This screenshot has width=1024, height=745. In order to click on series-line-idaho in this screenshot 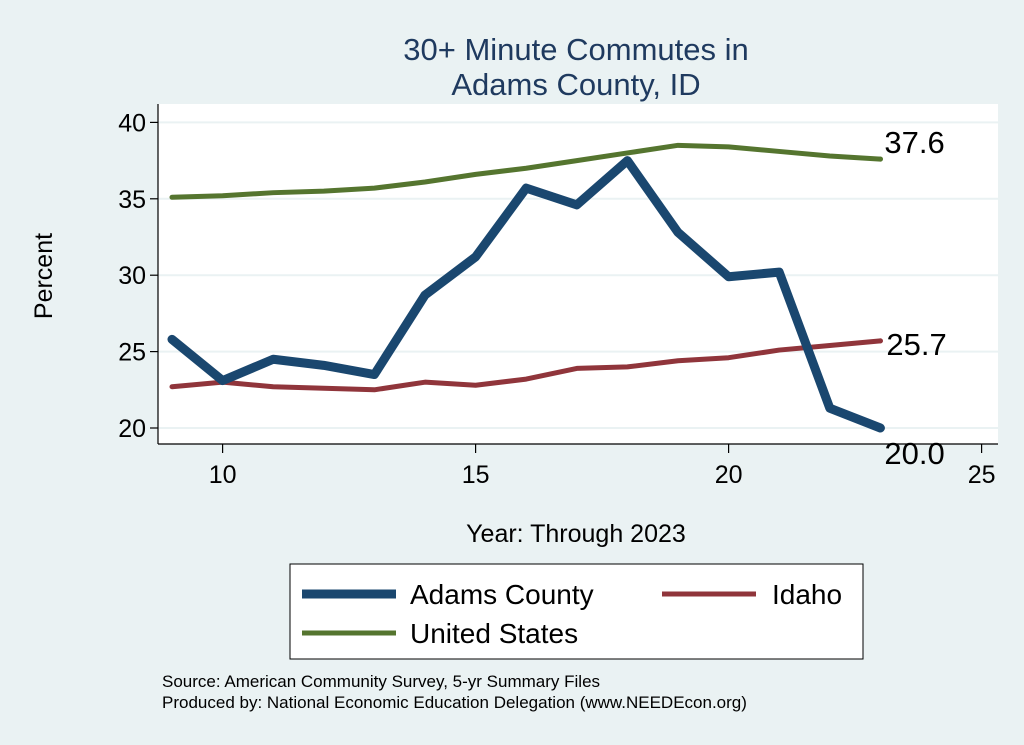, I will do `click(526, 365)`.